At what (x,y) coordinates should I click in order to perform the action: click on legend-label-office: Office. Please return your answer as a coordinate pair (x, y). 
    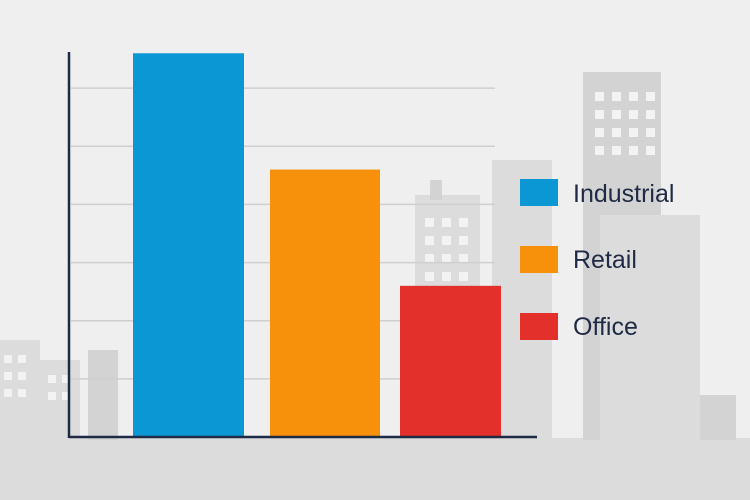
    Looking at the image, I should click on (605, 327).